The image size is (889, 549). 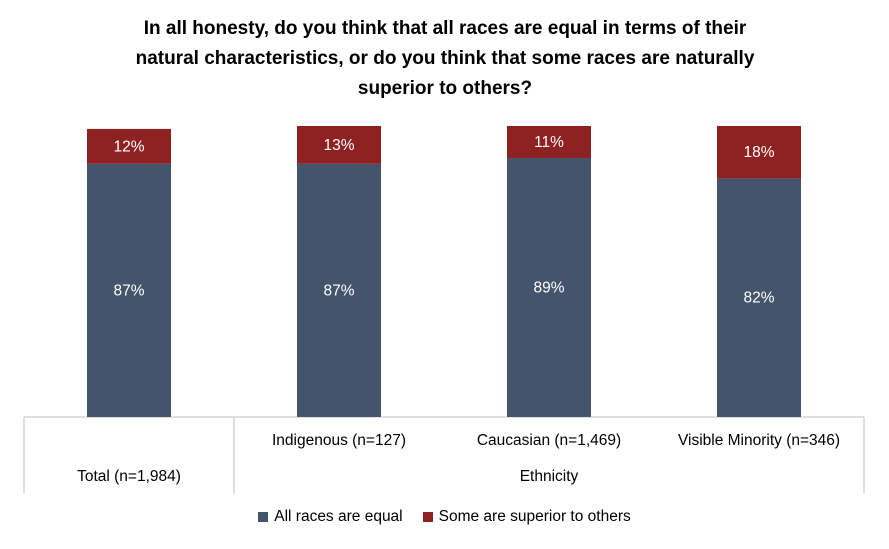 I want to click on legend-item-superior: Some are superior to others, so click(x=526, y=517).